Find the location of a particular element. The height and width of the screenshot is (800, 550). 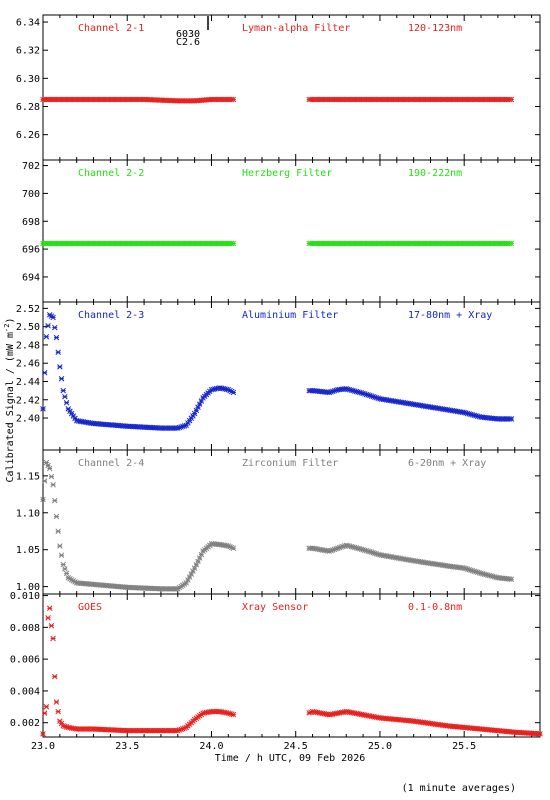

y-tick-label: 1.05 is located at coordinates (28, 550).